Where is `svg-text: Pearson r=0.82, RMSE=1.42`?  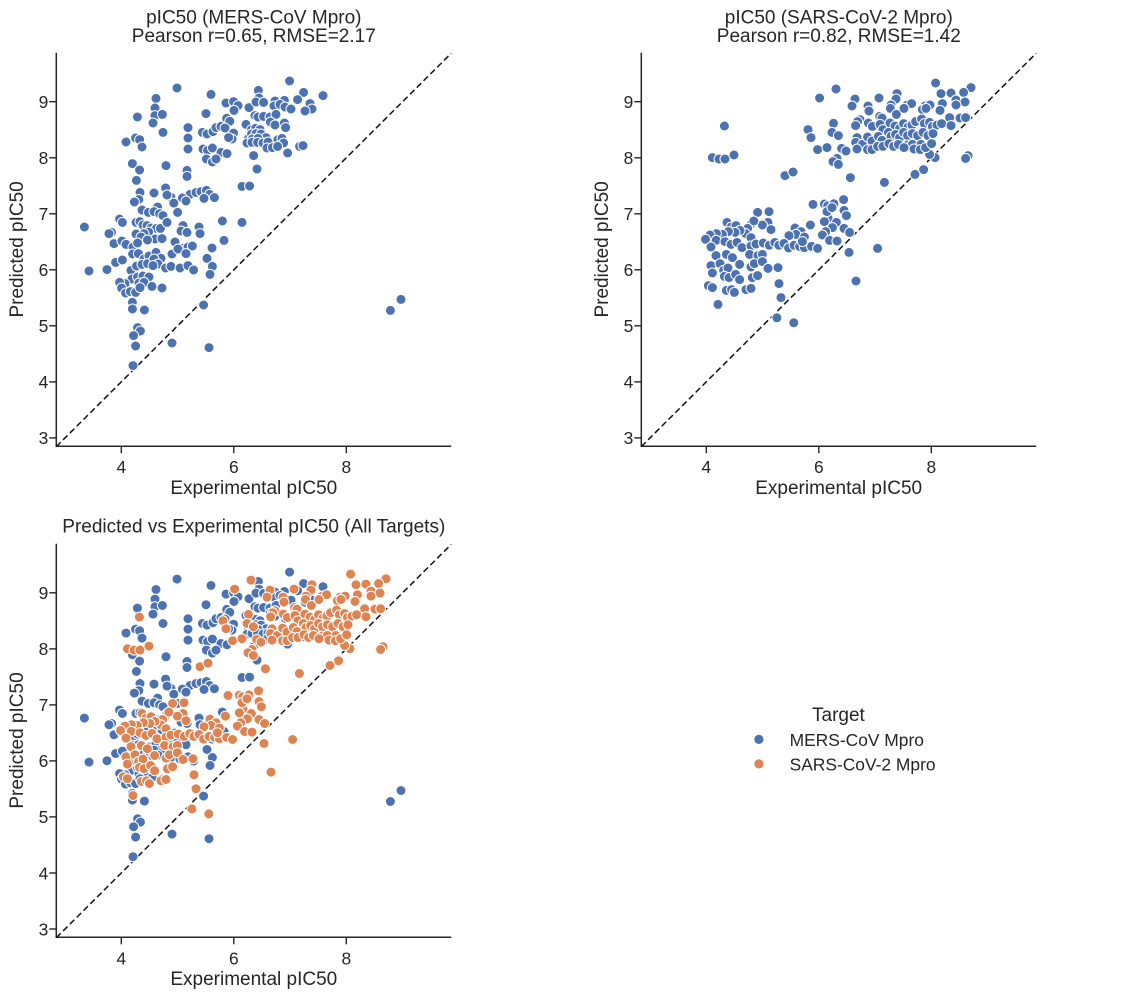
svg-text: Pearson r=0.82, RMSE=1.42 is located at coordinates (839, 36).